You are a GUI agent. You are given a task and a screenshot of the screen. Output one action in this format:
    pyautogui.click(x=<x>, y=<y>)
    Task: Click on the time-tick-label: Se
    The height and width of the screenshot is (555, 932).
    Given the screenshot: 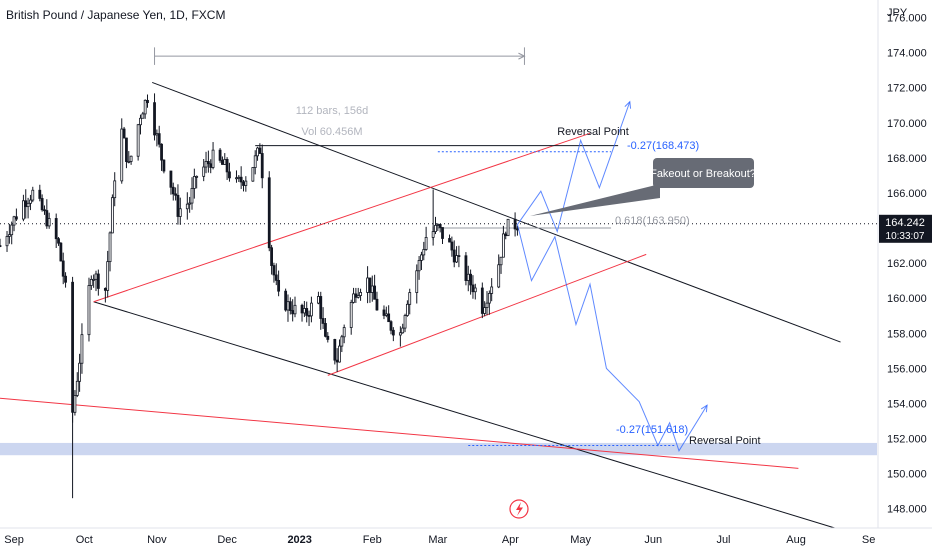 What is the action you would take?
    pyautogui.click(x=868, y=540)
    